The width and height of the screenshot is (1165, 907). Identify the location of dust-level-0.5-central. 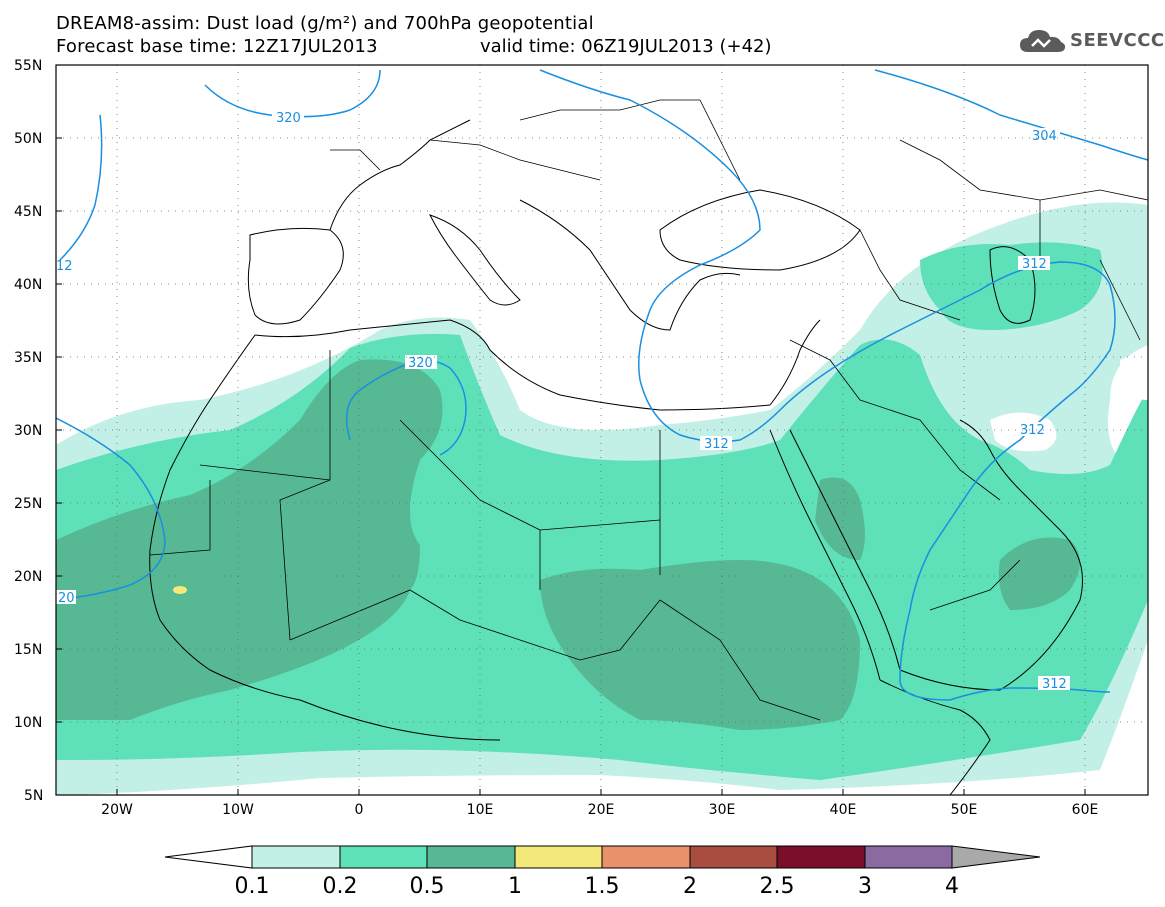
(700, 645).